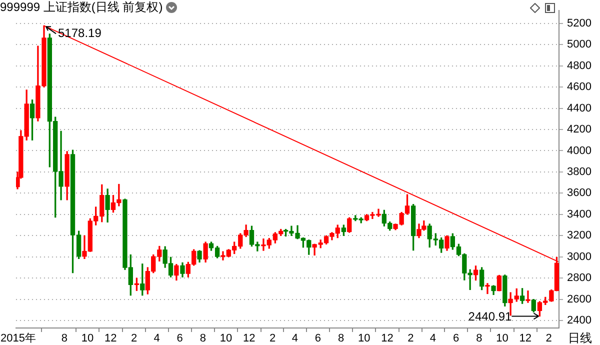 The image size is (600, 345). Describe the element at coordinates (579, 236) in the screenshot. I see `y-tick-label: 3200` at that location.